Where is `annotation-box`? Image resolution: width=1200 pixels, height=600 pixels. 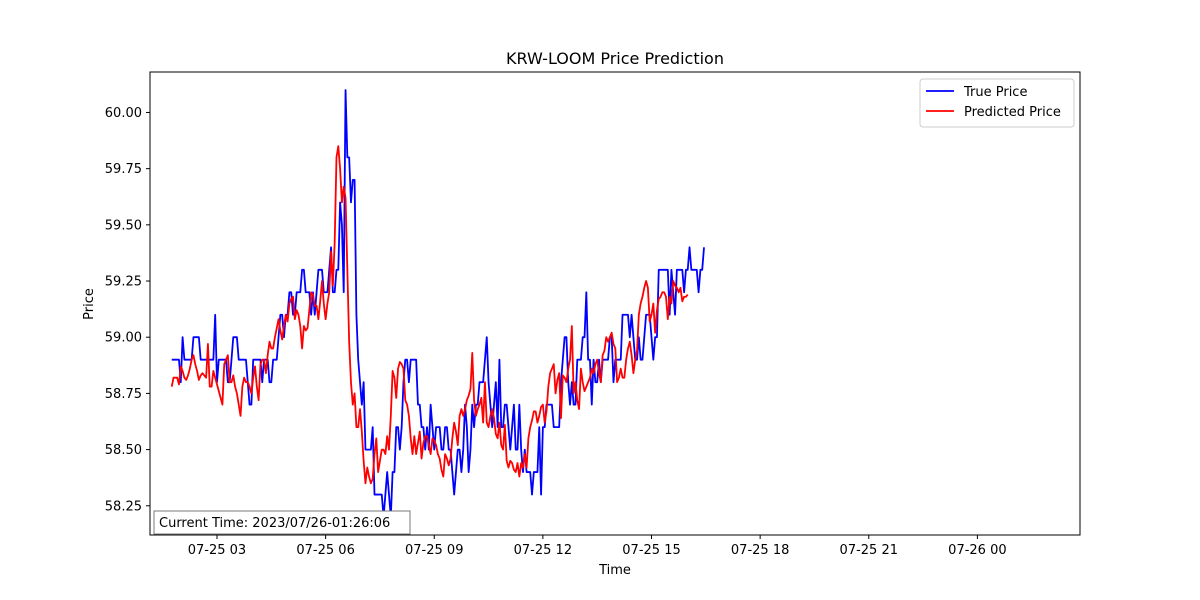 annotation-box is located at coordinates (282, 522).